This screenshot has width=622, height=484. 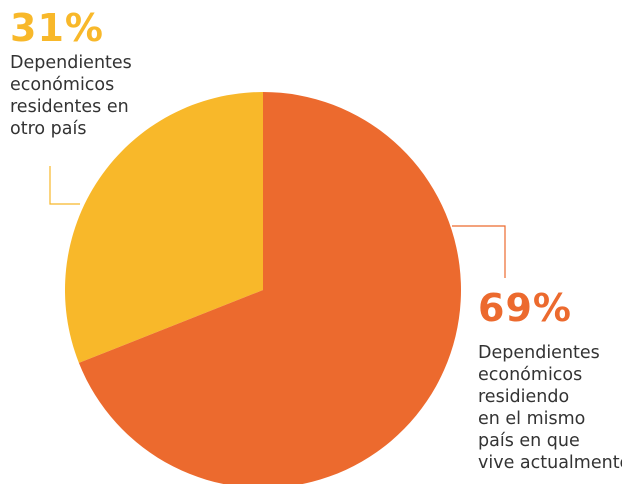 I want to click on slice-label-line: en el mismo, so click(x=532, y=419).